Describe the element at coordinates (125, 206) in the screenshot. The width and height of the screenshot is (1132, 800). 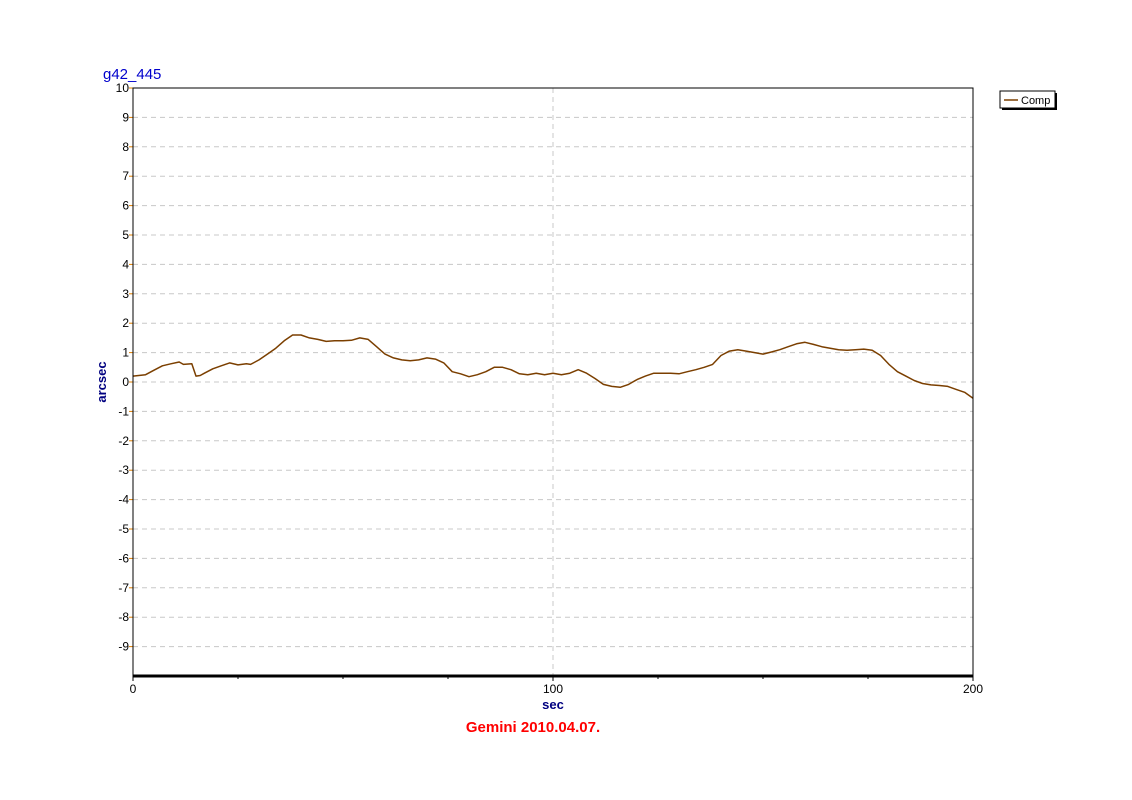
I see `y-tick-label: 6` at that location.